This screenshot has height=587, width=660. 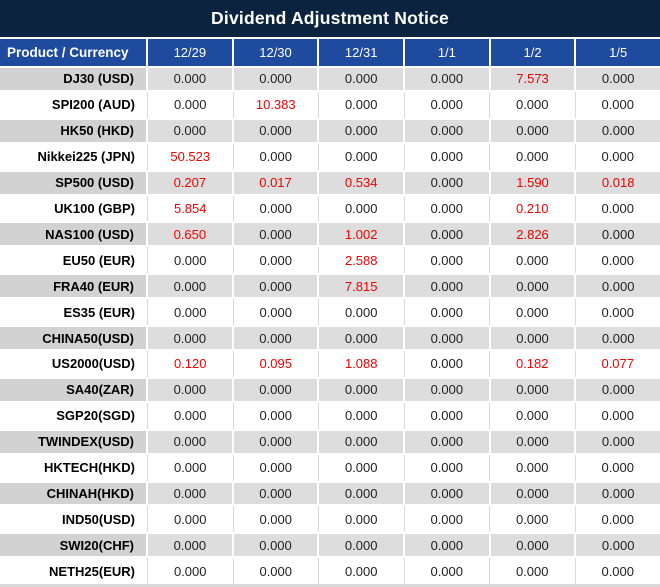 What do you see at coordinates (534, 52) in the screenshot?
I see `column-header-date: 1/2` at bounding box center [534, 52].